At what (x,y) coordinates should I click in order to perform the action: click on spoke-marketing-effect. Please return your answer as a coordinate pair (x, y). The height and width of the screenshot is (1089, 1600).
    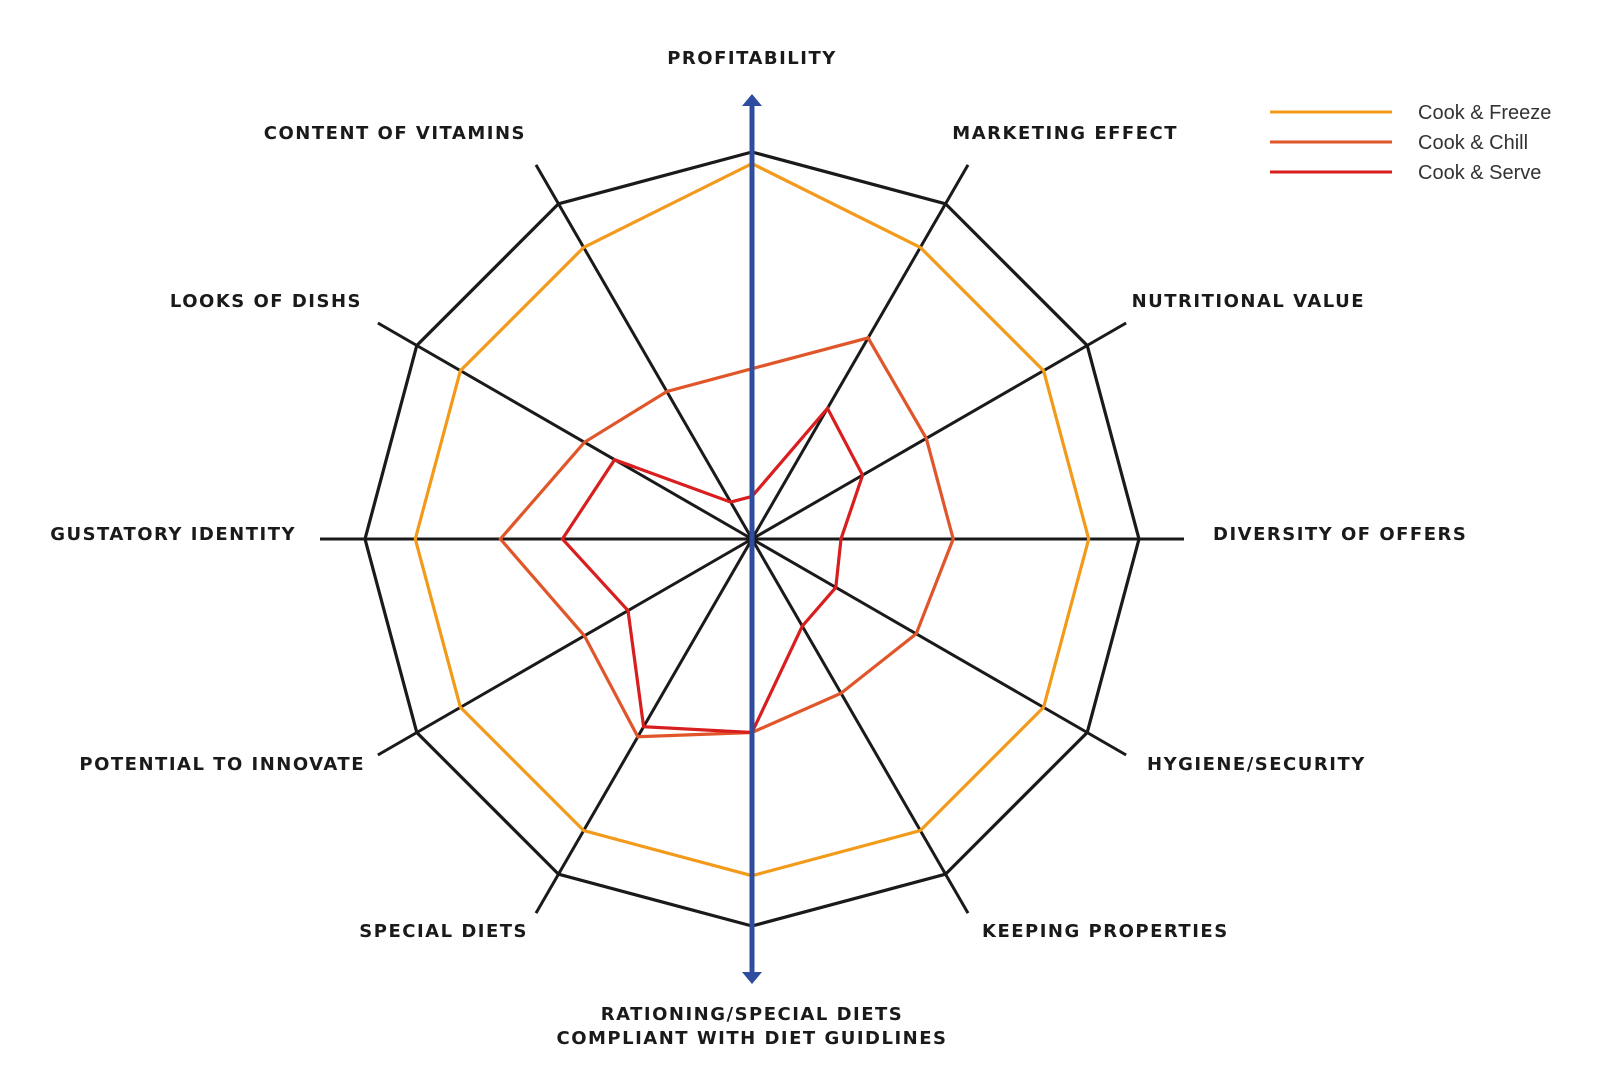
    Looking at the image, I should click on (860, 352).